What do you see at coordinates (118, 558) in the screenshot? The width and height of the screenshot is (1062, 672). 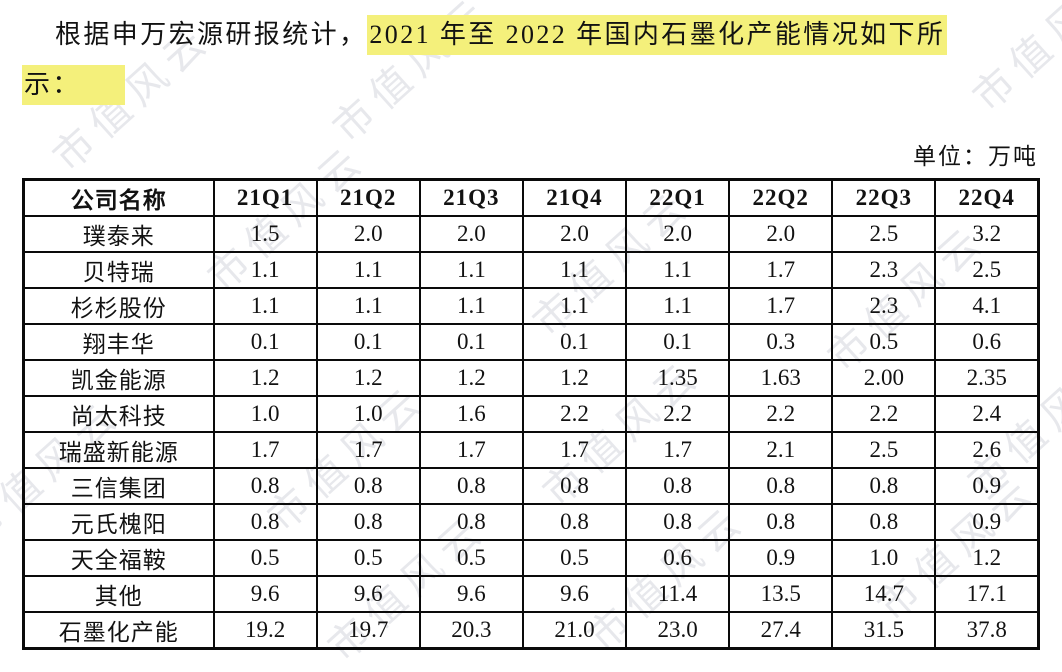 I see `company-name-cell: 天全福鞍` at bounding box center [118, 558].